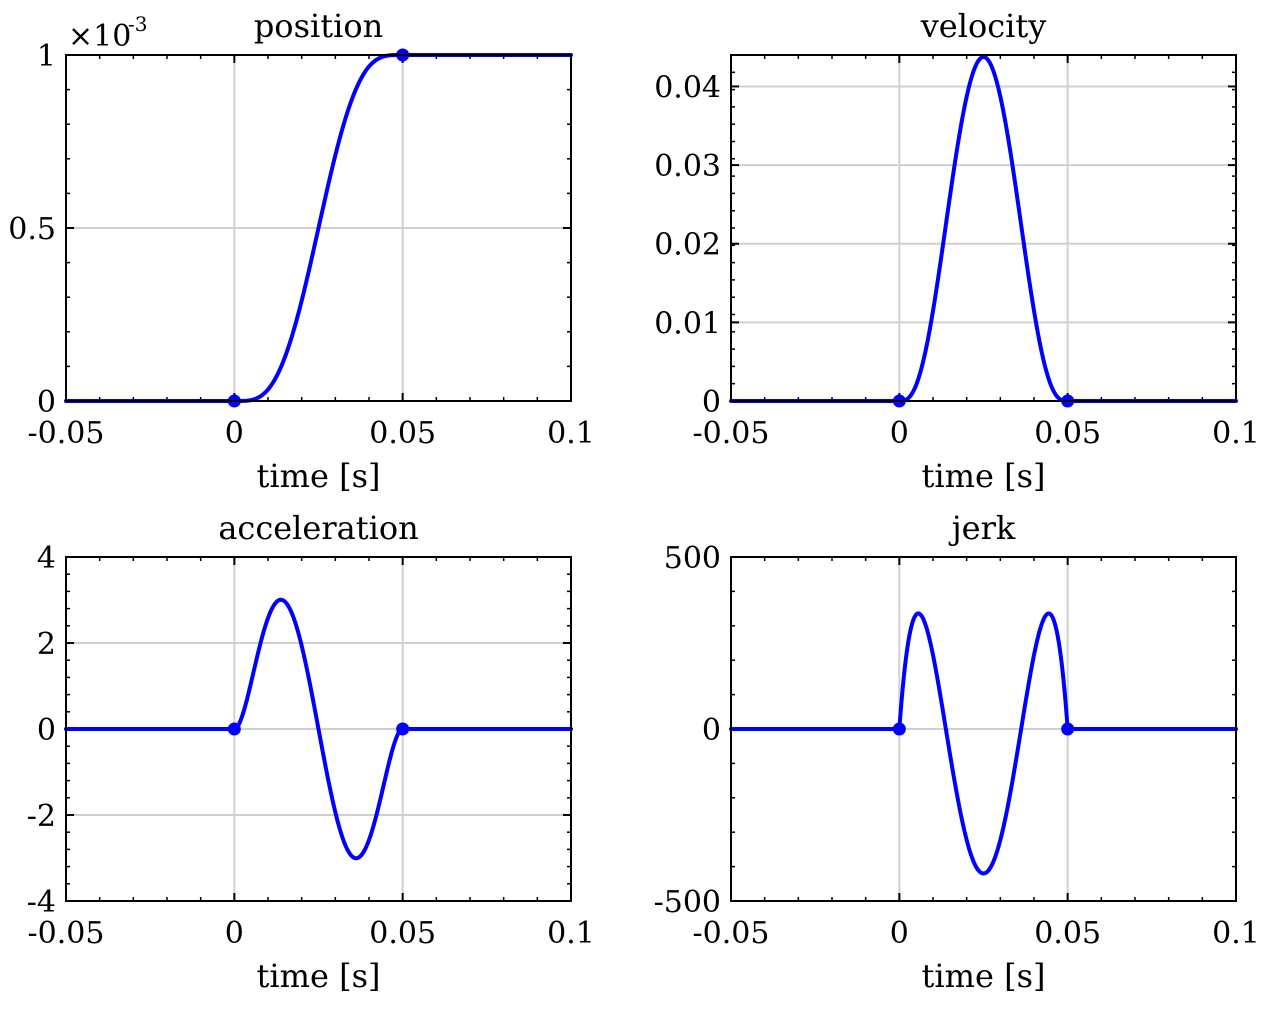 The width and height of the screenshot is (1266, 1009). I want to click on y-tick-label: 1, so click(46, 56).